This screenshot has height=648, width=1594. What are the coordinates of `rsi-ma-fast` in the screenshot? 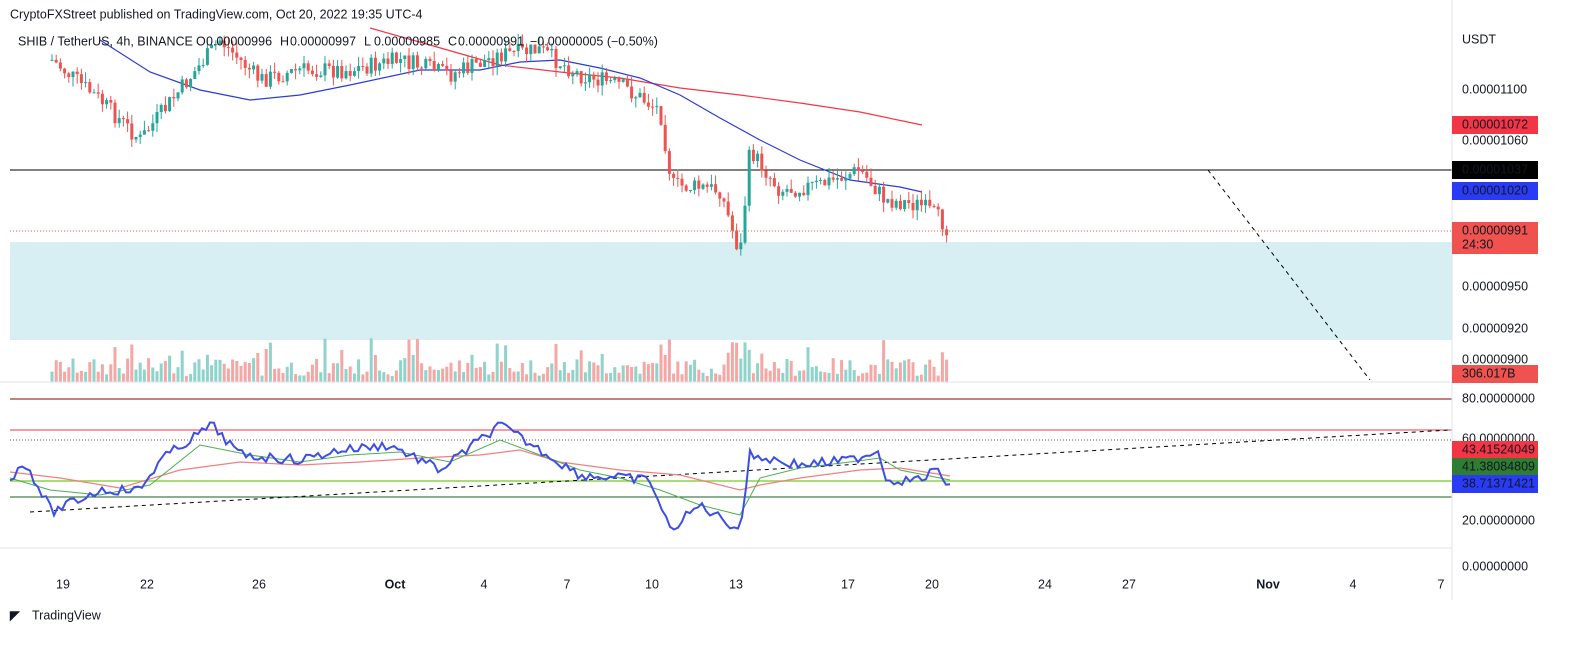 It's located at (480, 477).